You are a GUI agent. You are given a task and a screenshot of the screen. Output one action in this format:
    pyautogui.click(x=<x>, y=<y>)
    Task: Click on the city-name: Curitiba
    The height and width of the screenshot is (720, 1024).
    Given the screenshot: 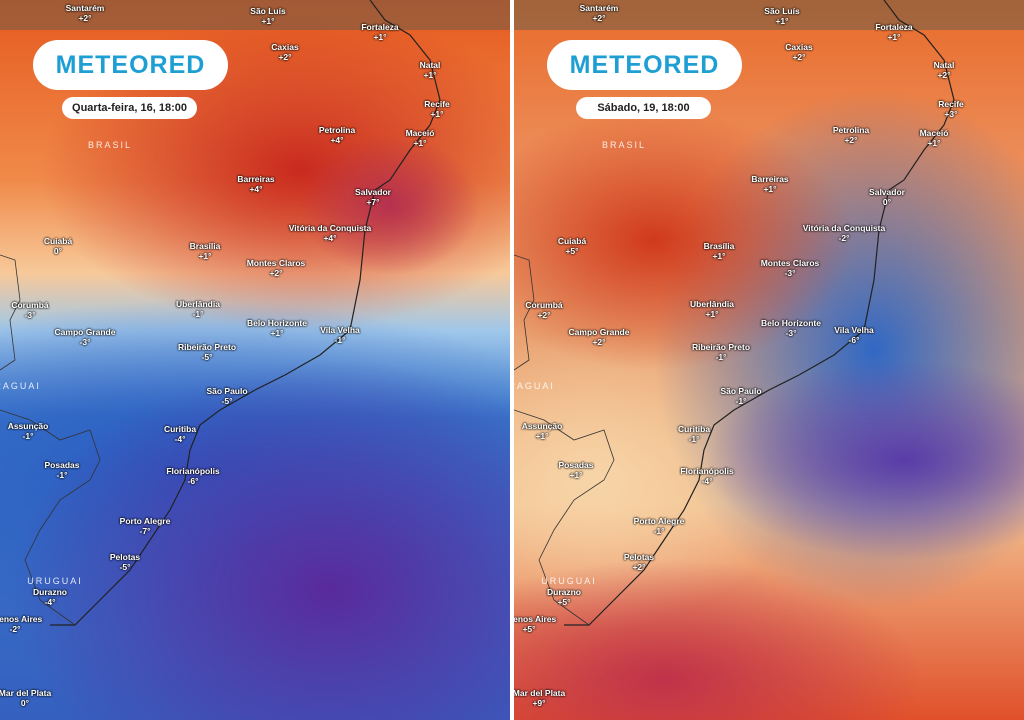 What is the action you would take?
    pyautogui.click(x=694, y=429)
    